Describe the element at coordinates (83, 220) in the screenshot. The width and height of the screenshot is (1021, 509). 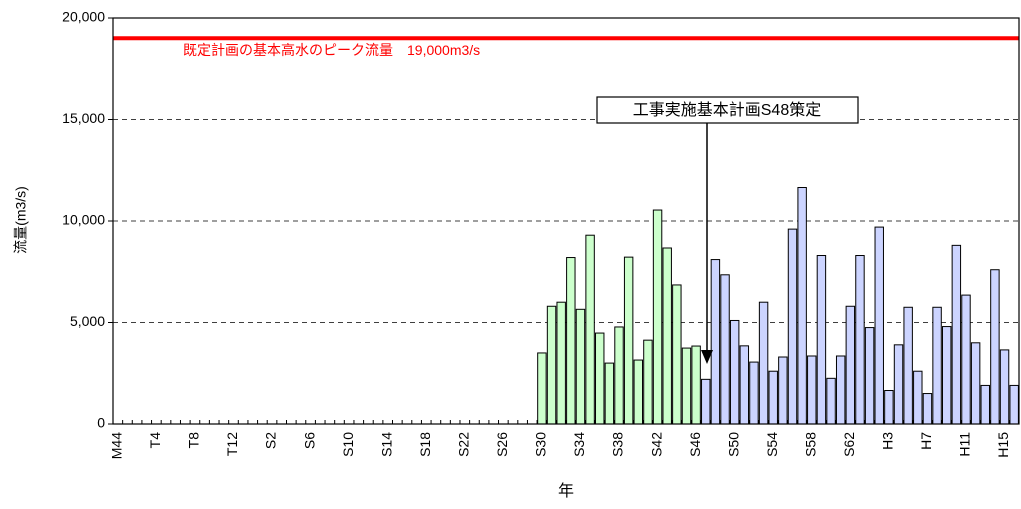
I see `y-tick-label: 10,000` at that location.